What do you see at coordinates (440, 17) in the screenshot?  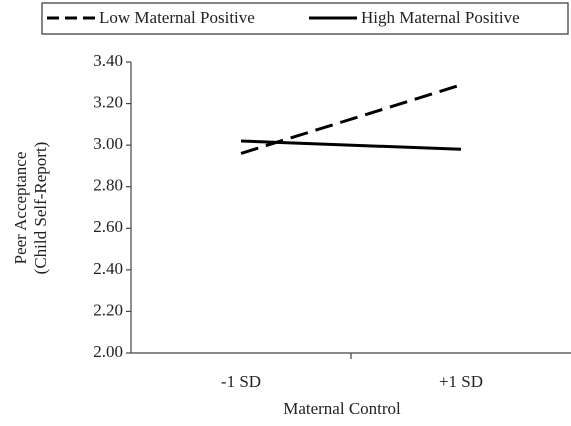 I see `legend-label: High Maternal Positive` at bounding box center [440, 17].